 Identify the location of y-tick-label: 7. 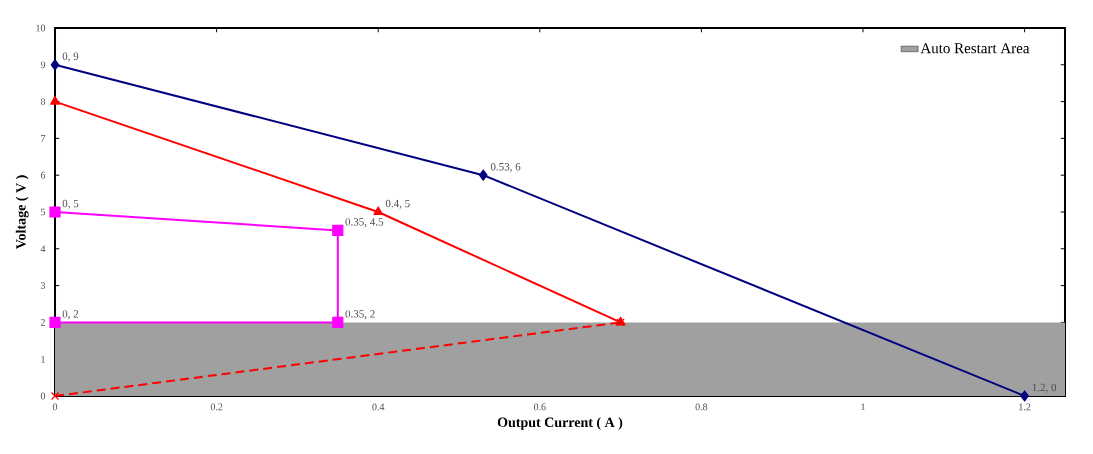
(43, 138).